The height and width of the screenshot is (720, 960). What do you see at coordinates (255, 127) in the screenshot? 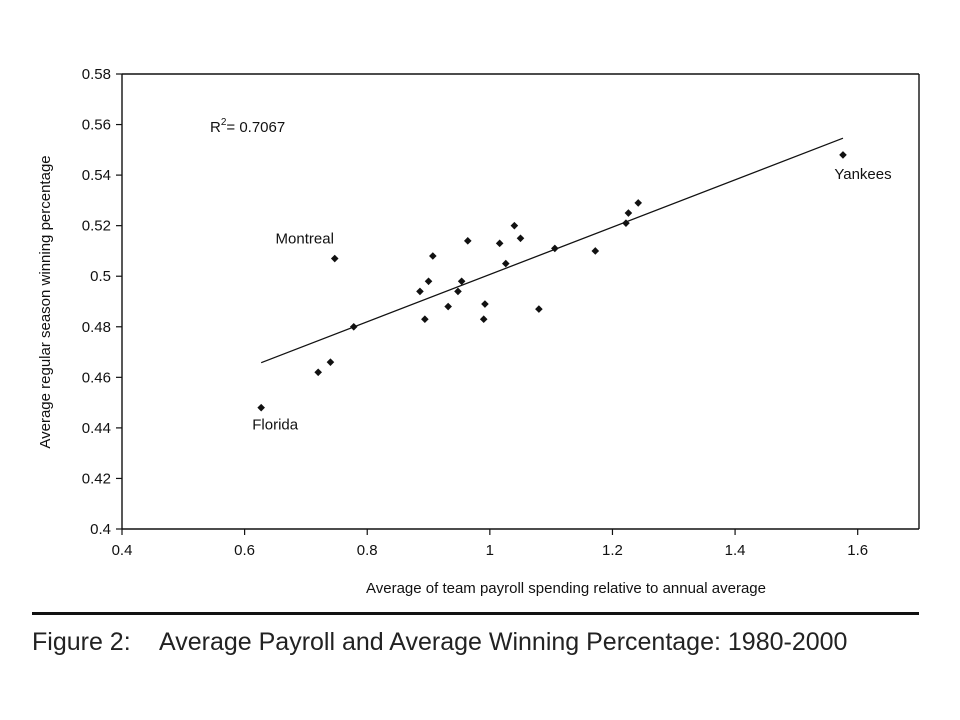
I see `r-squared-value: = 0.7067` at bounding box center [255, 127].